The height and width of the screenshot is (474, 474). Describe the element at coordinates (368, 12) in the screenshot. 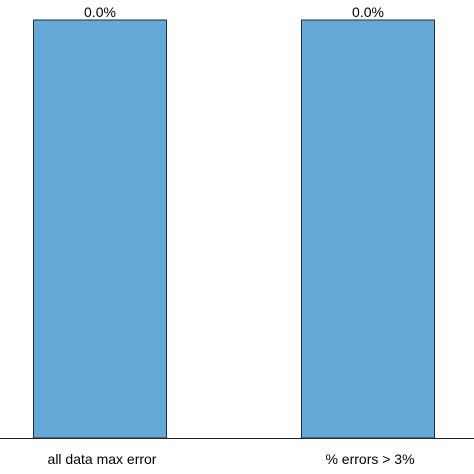

I see `data-label-1: 0.0%` at that location.